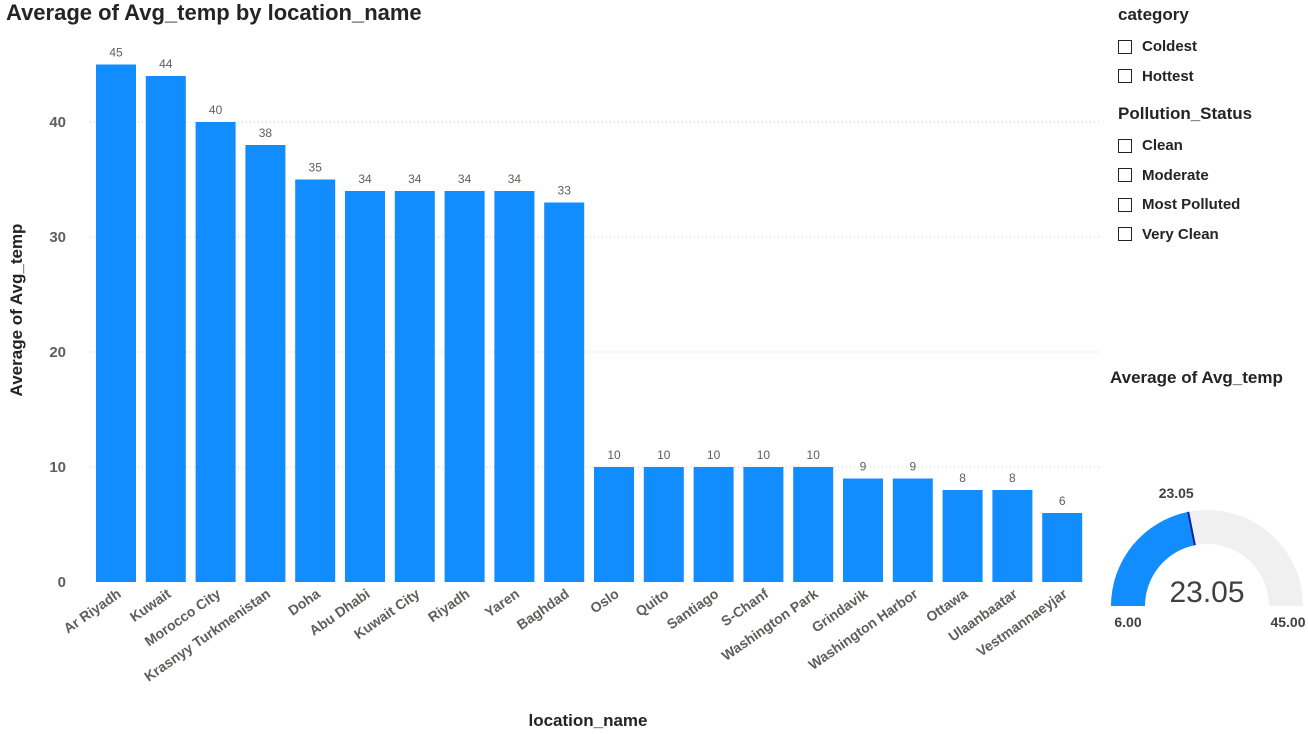 Image resolution: width=1308 pixels, height=734 pixels. I want to click on slicer-item-label: Clean, so click(1162, 146).